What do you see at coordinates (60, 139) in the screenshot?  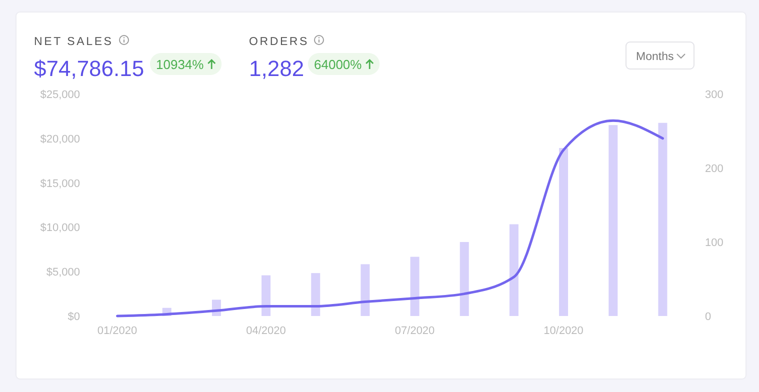 I see `y-tick-label: $20,000` at bounding box center [60, 139].